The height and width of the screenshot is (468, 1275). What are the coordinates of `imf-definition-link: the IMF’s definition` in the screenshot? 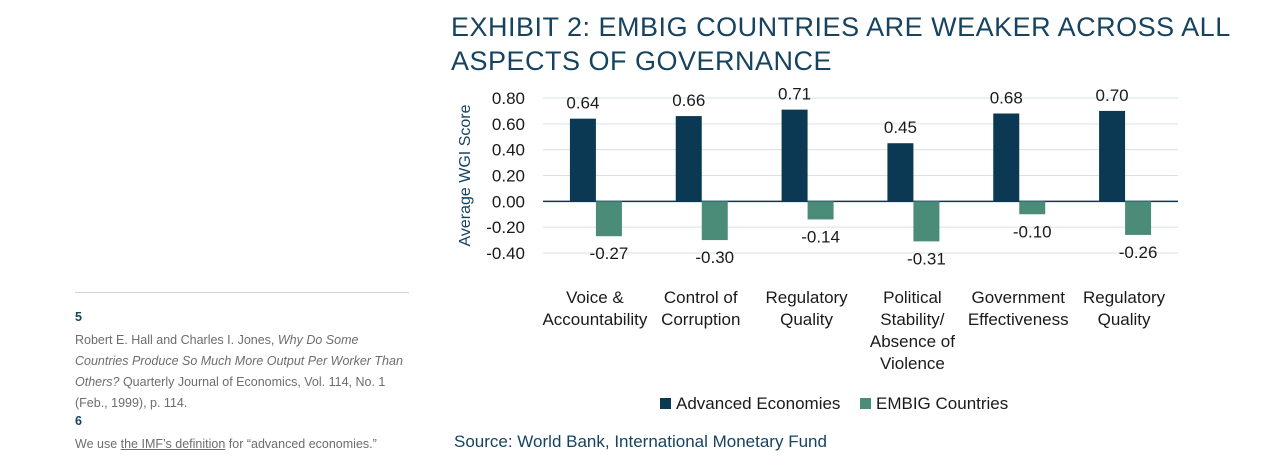 It's located at (173, 444).